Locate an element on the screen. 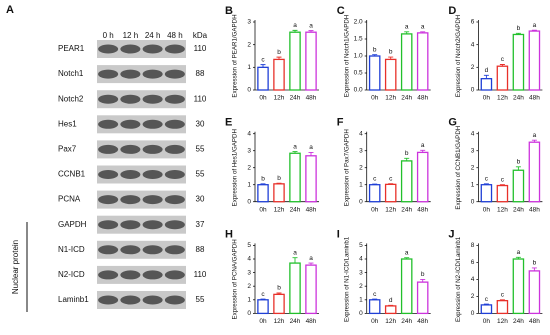 Image resolution: width=550 pixels, height=335 pixels. protein-label: Notch2 is located at coordinates (71, 98).